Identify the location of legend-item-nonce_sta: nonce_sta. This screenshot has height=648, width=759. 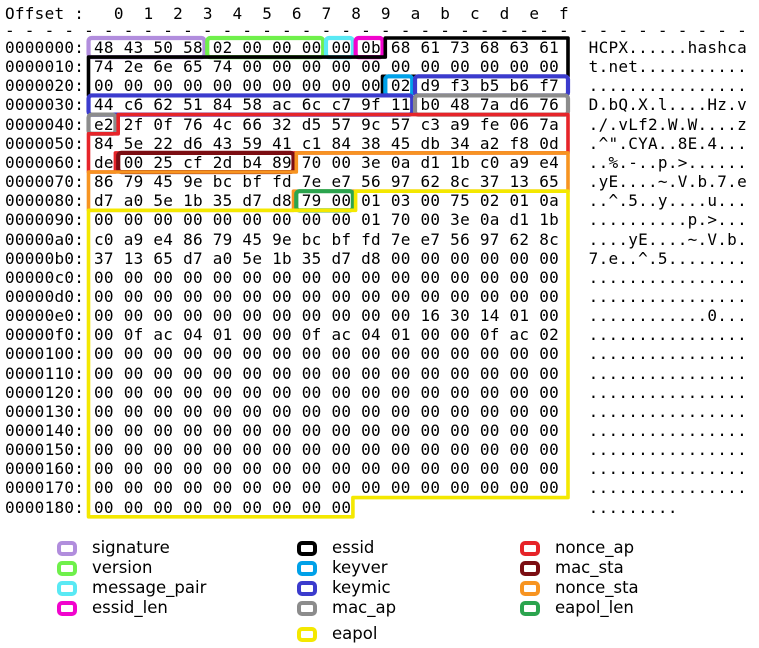
(579, 588).